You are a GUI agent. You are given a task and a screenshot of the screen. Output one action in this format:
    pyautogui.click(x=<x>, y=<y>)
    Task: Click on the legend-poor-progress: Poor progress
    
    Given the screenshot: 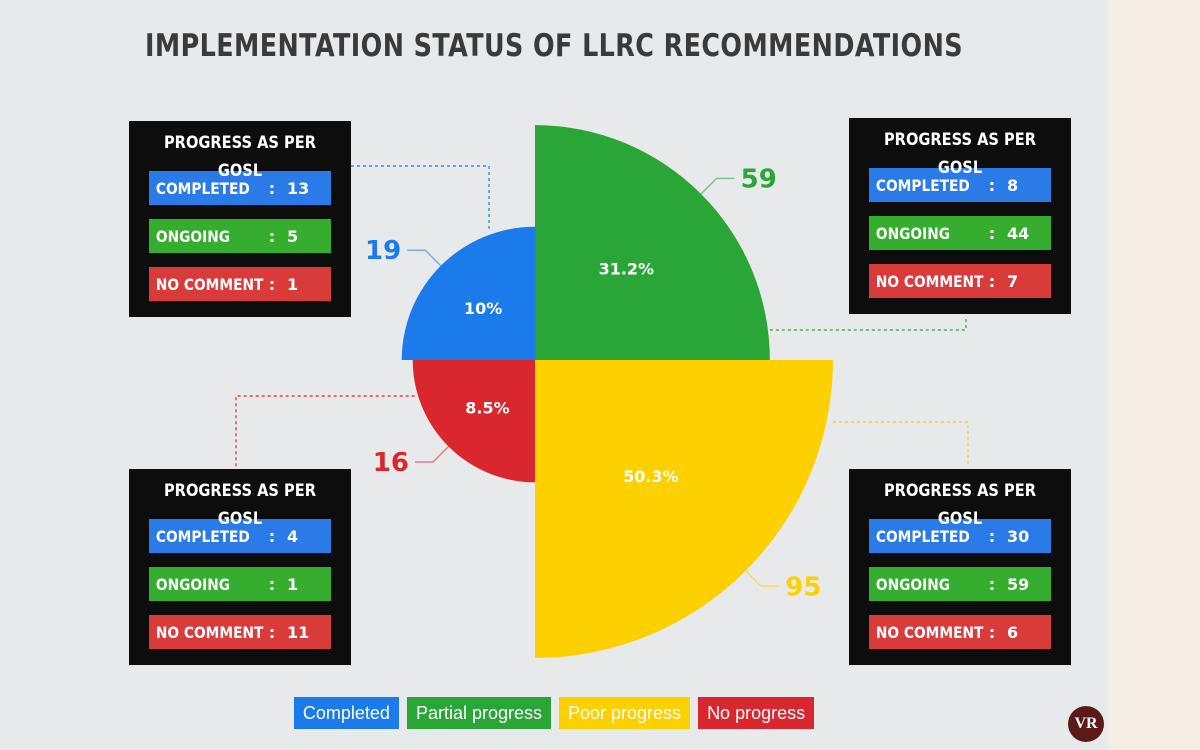 What is the action you would take?
    pyautogui.click(x=625, y=713)
    